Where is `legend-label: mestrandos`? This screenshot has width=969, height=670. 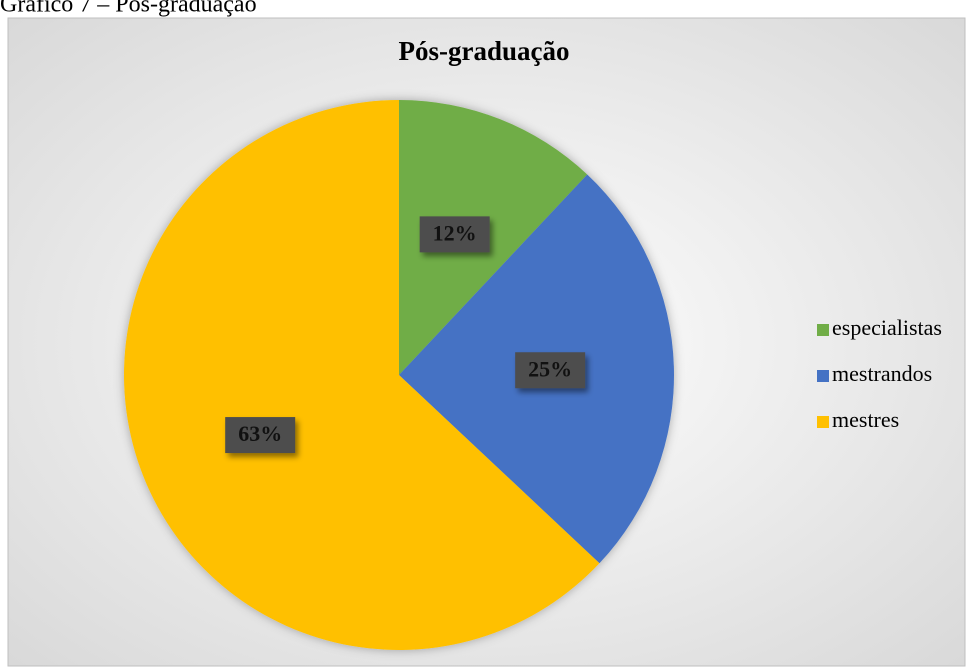
legend-label: mestrandos is located at coordinates (882, 373).